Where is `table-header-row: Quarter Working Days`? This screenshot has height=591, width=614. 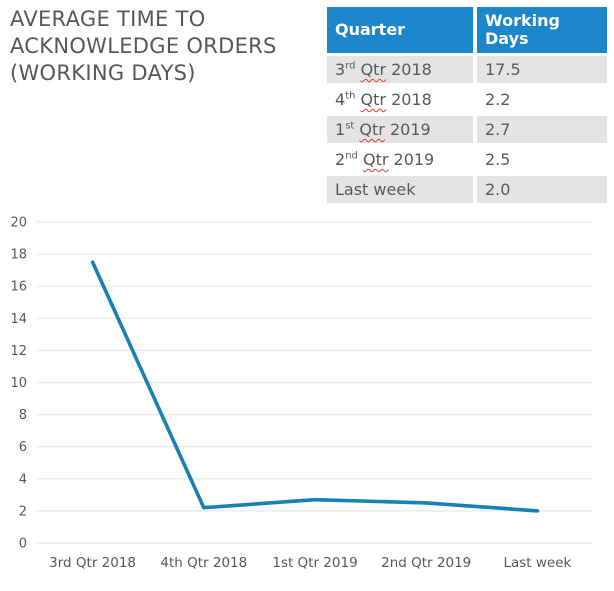
table-header-row: Quarter Working Days is located at coordinates (467, 31).